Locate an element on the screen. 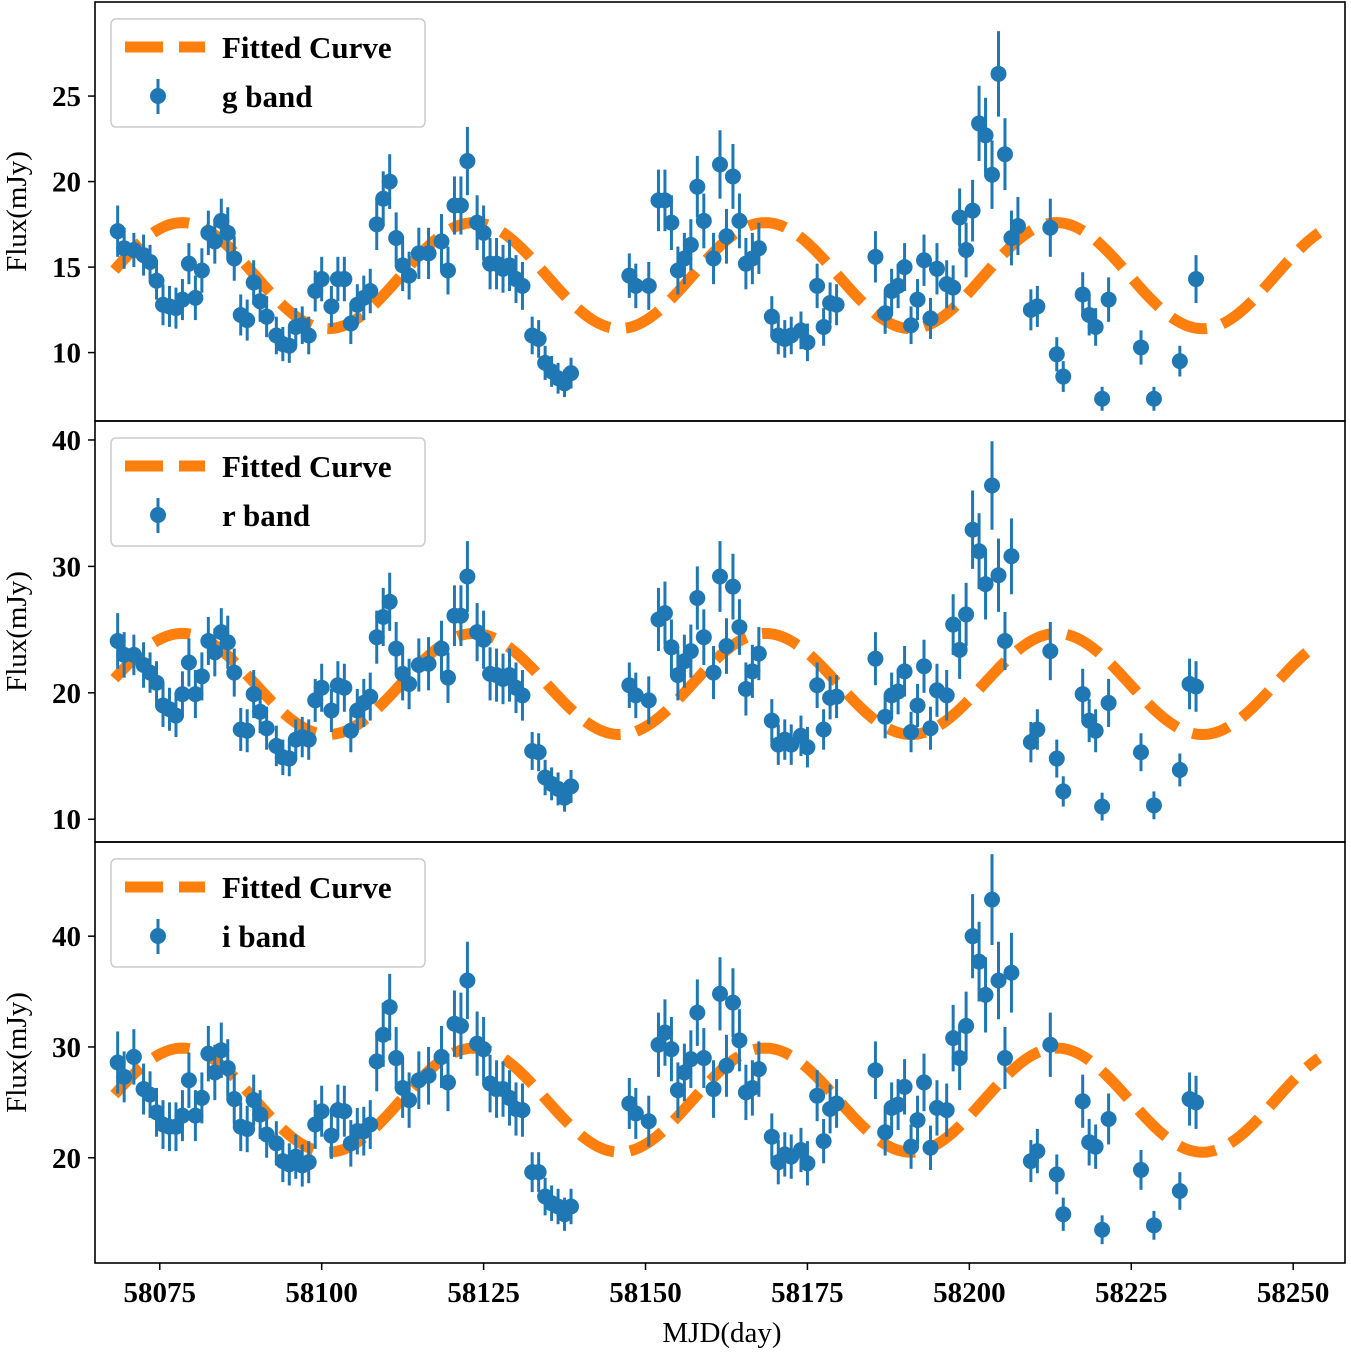  y-tick-label: 20 is located at coordinates (66, 183).